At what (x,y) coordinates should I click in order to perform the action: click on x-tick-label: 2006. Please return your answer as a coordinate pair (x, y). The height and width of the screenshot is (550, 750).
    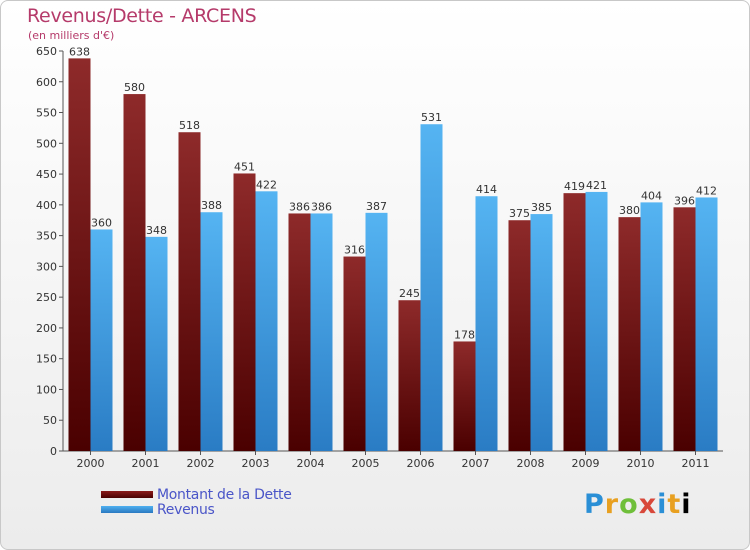
    Looking at the image, I should click on (421, 463).